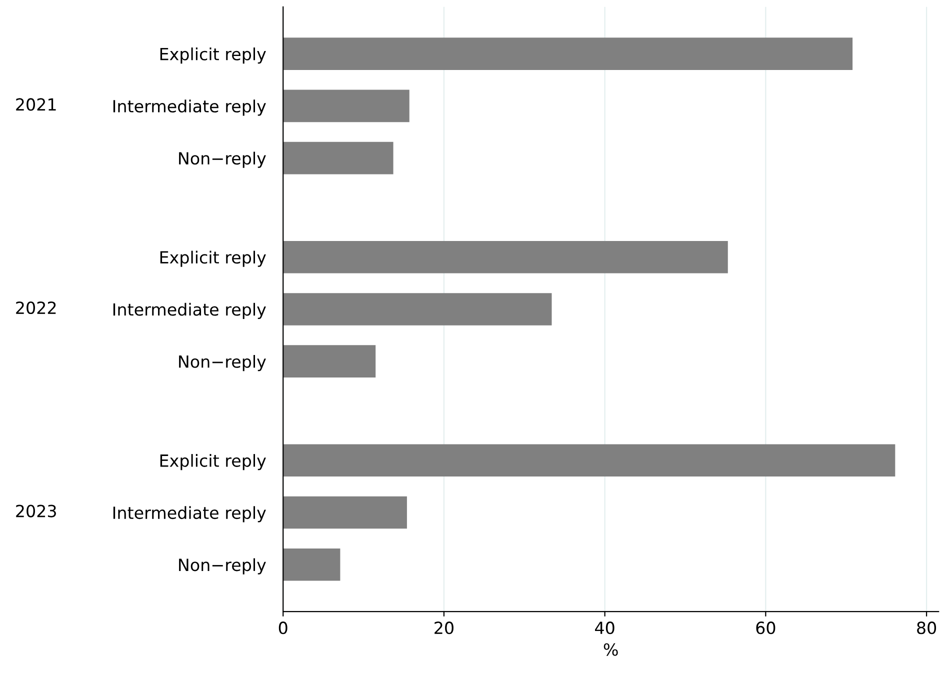 This screenshot has width=950, height=691. What do you see at coordinates (36, 104) in the screenshot?
I see `text: 2021` at bounding box center [36, 104].